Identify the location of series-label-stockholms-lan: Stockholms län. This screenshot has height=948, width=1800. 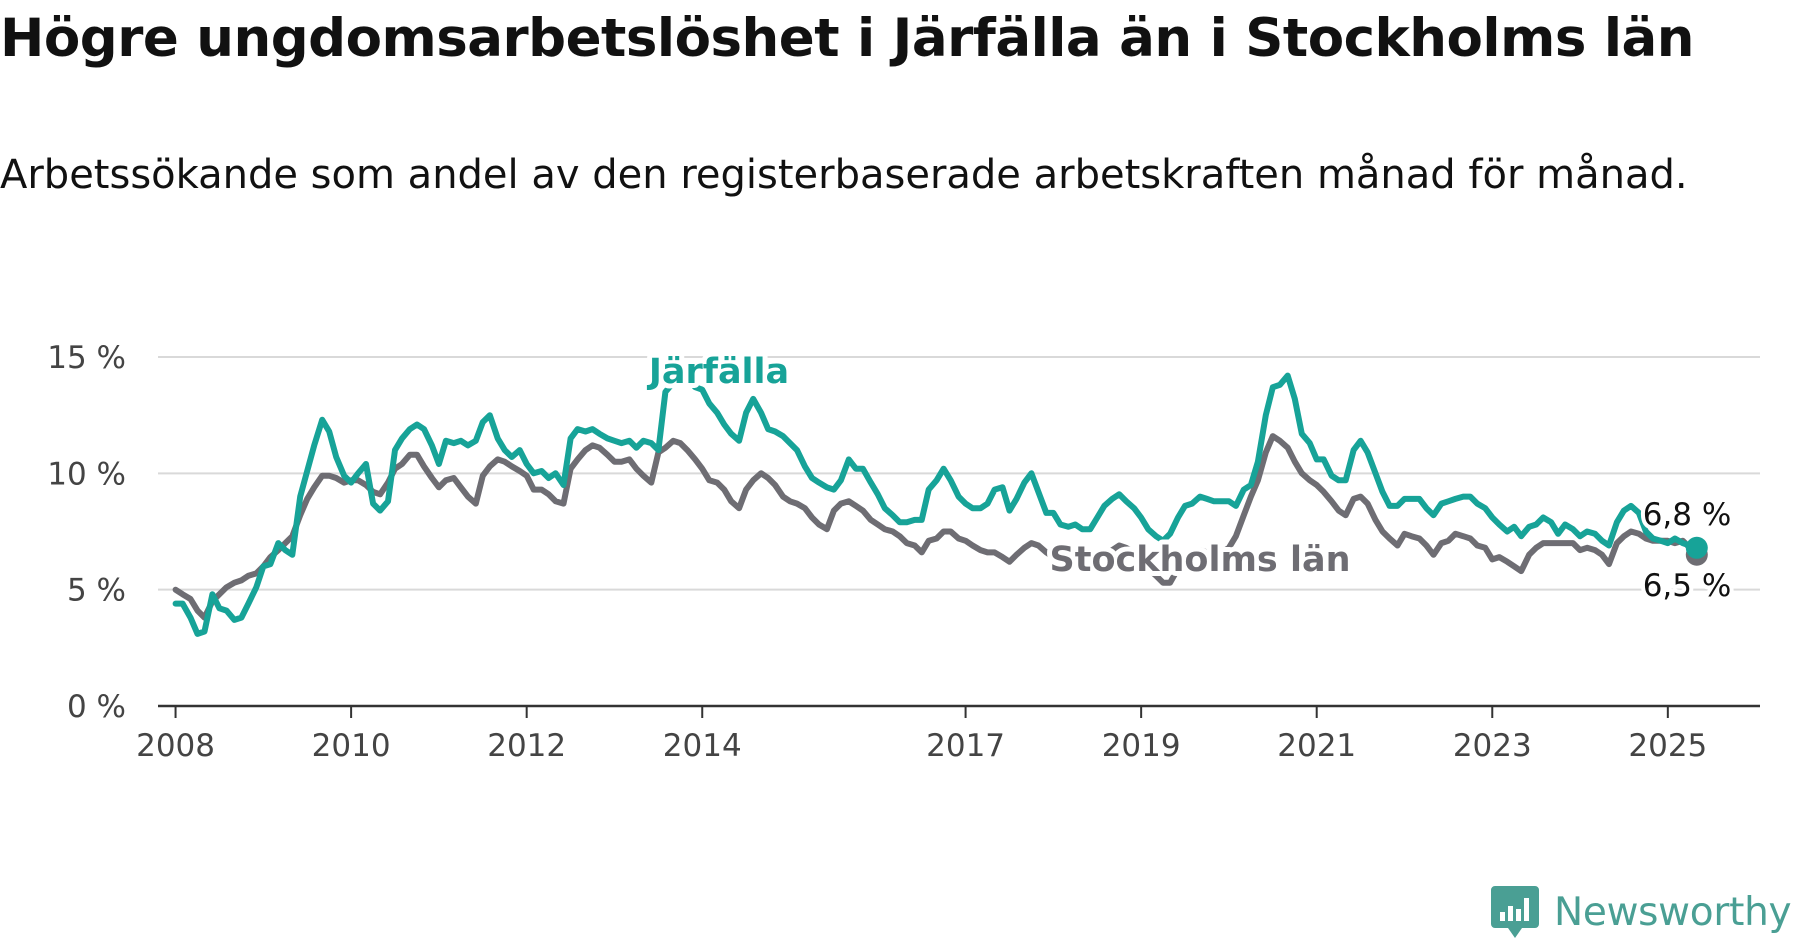
(1200, 560).